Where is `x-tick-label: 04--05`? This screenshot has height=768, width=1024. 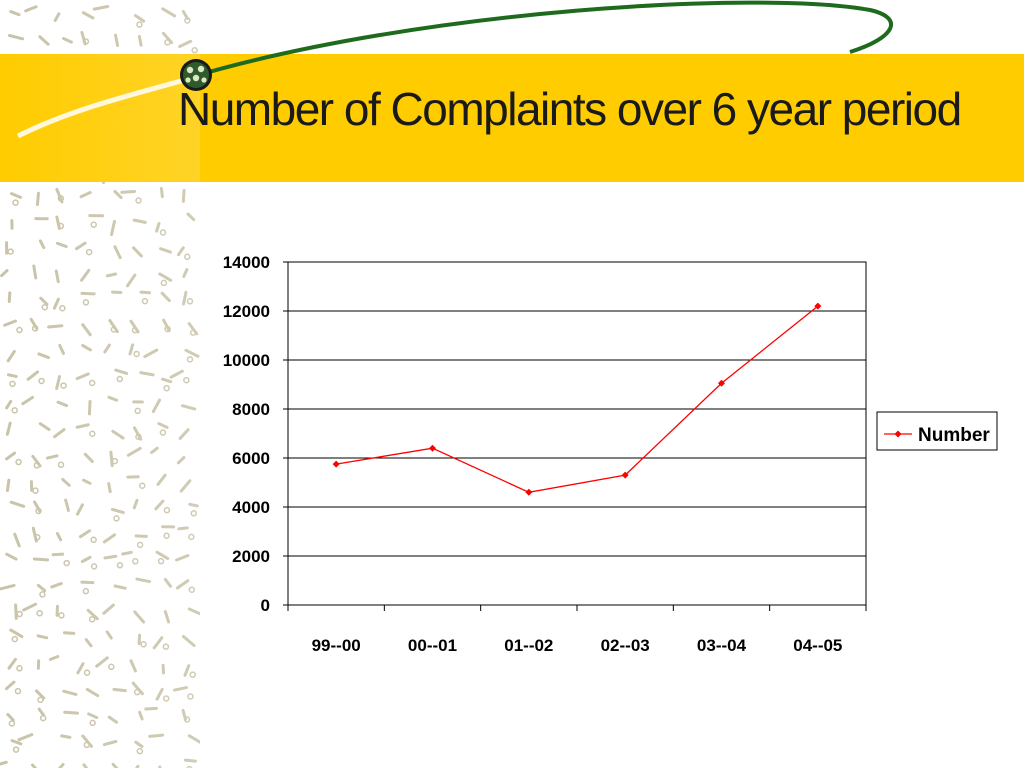
x-tick-label: 04--05 is located at coordinates (817, 645).